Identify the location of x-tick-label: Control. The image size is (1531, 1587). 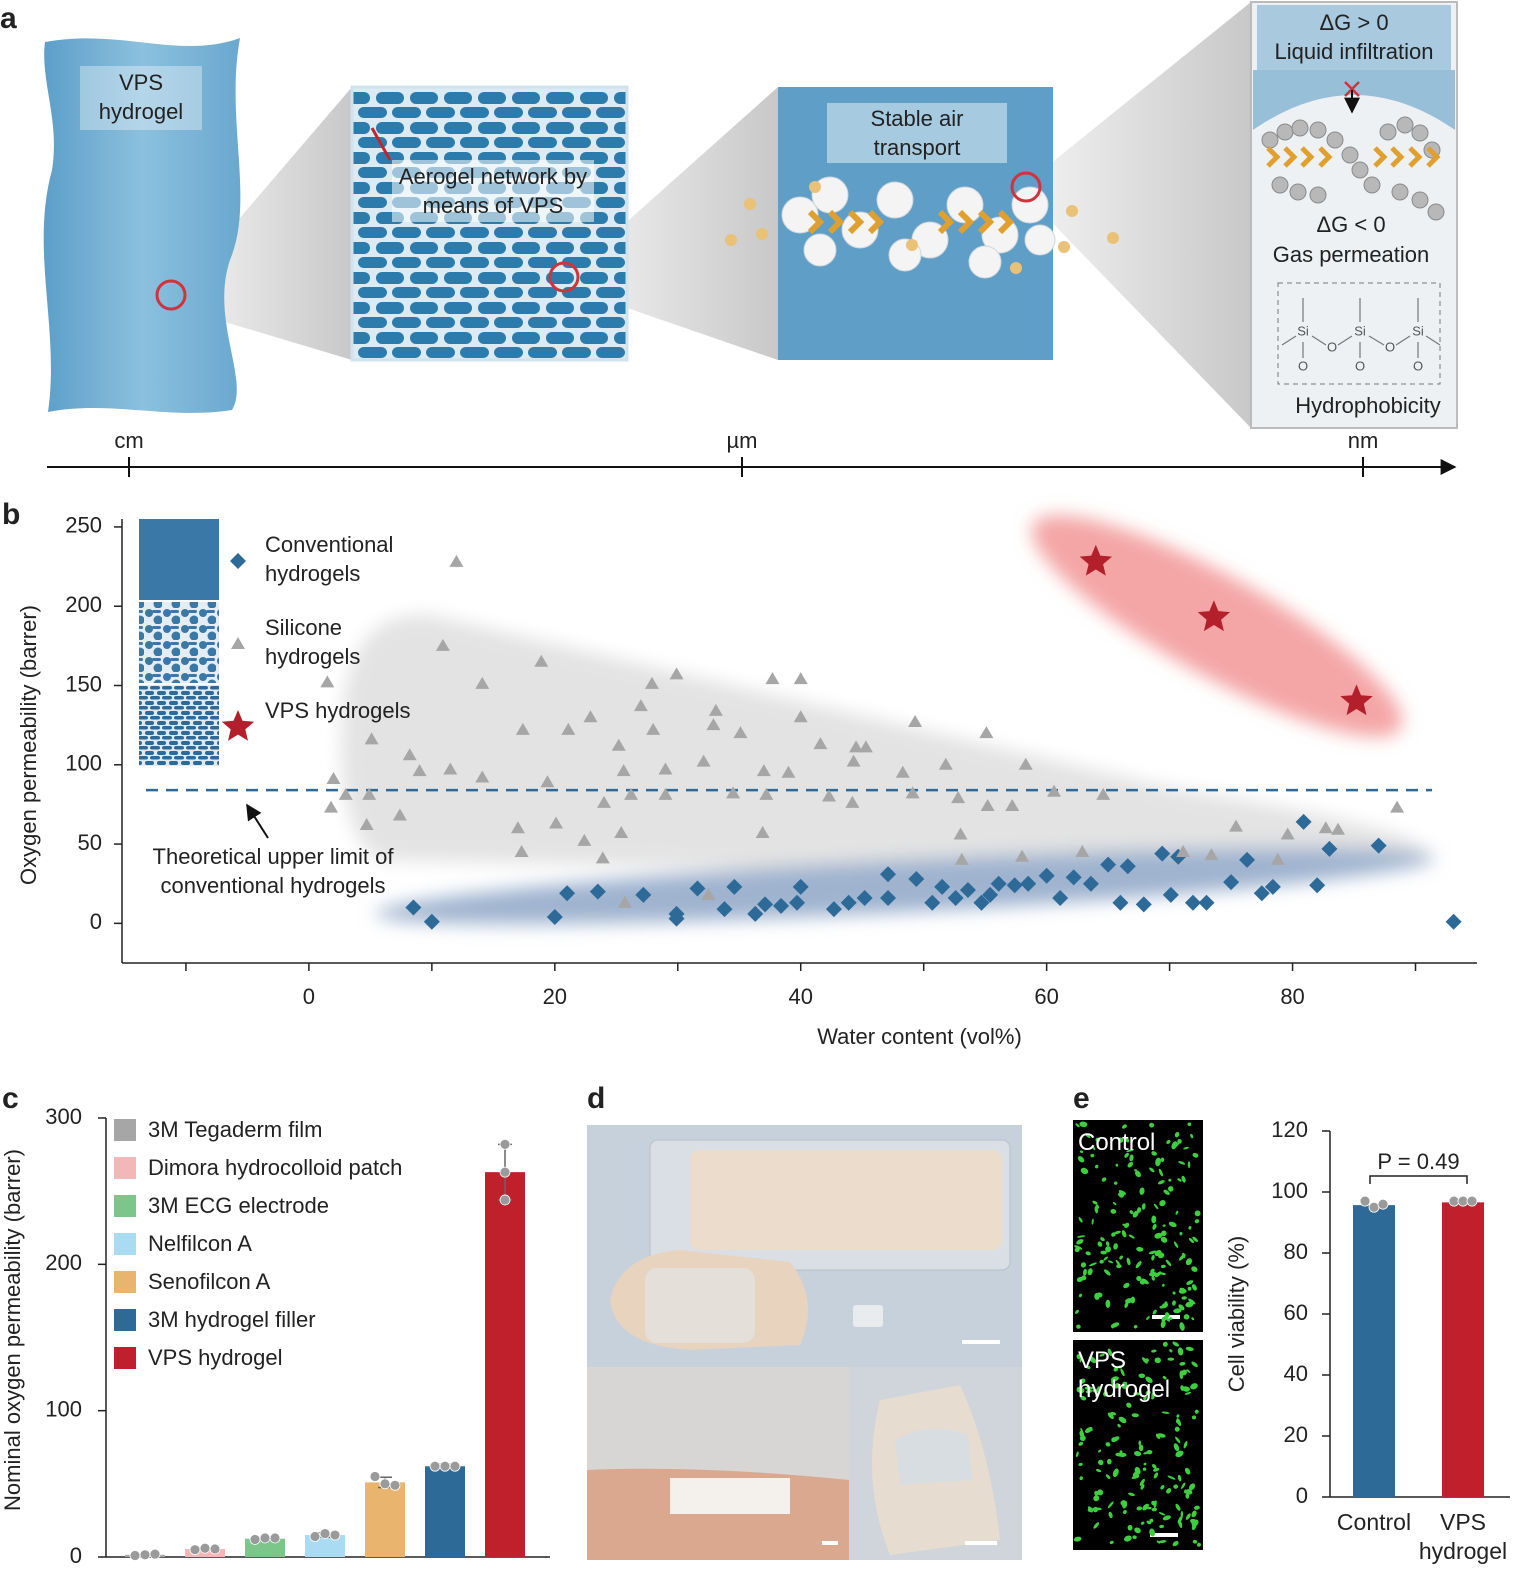
(1374, 1522).